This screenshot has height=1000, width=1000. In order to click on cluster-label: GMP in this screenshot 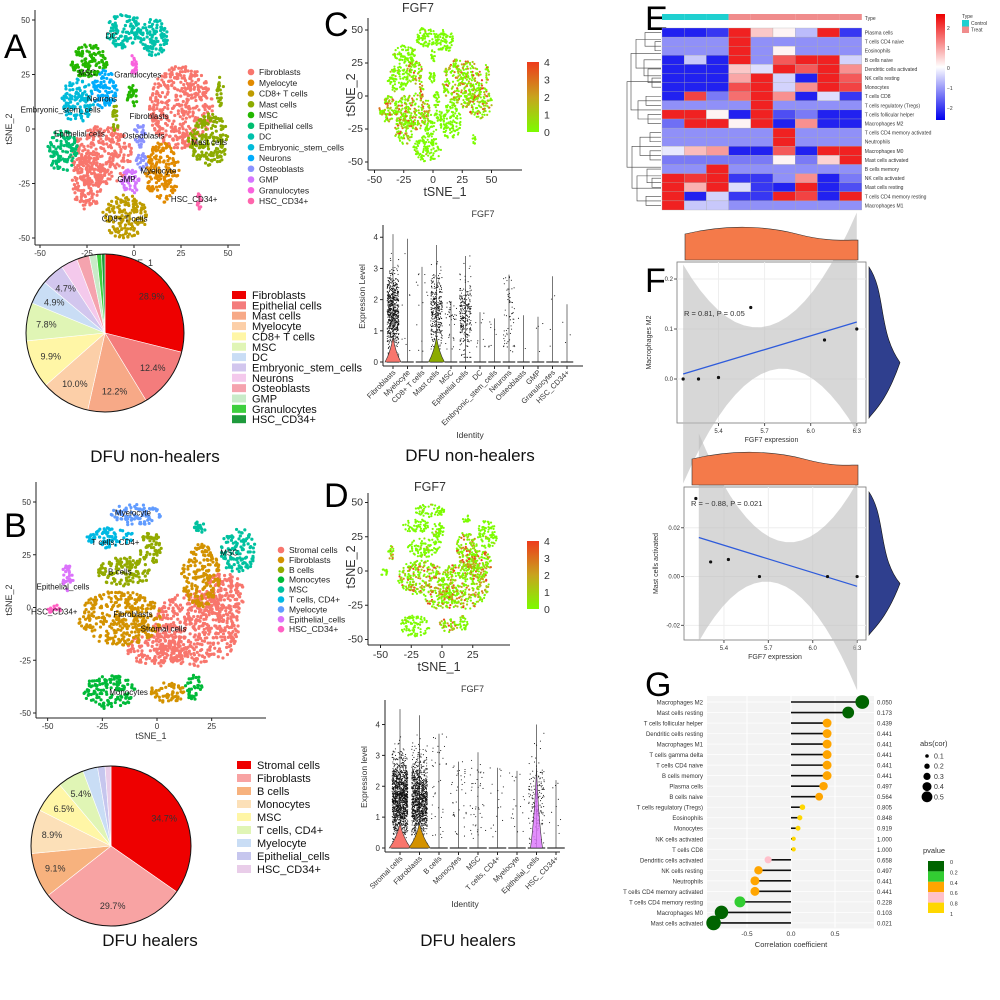, I will do `click(126, 179)`.